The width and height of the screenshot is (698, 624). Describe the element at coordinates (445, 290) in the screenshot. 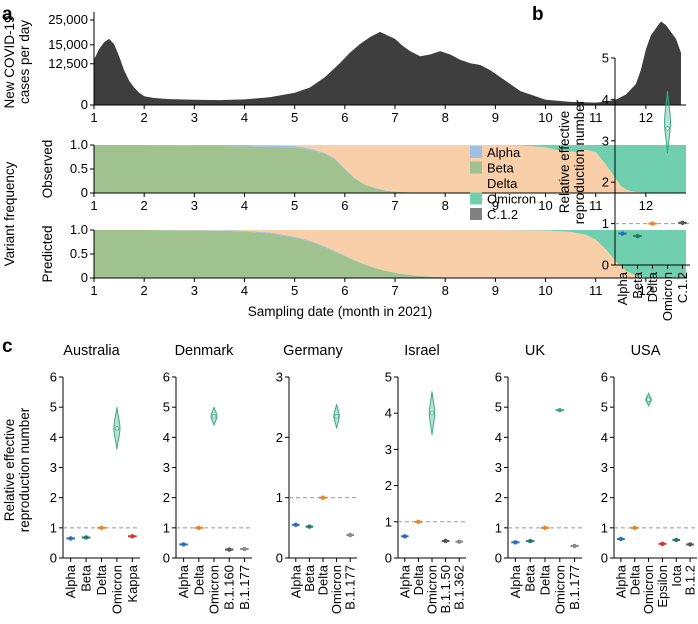

I see `predicted-x-tick-label: 8` at that location.